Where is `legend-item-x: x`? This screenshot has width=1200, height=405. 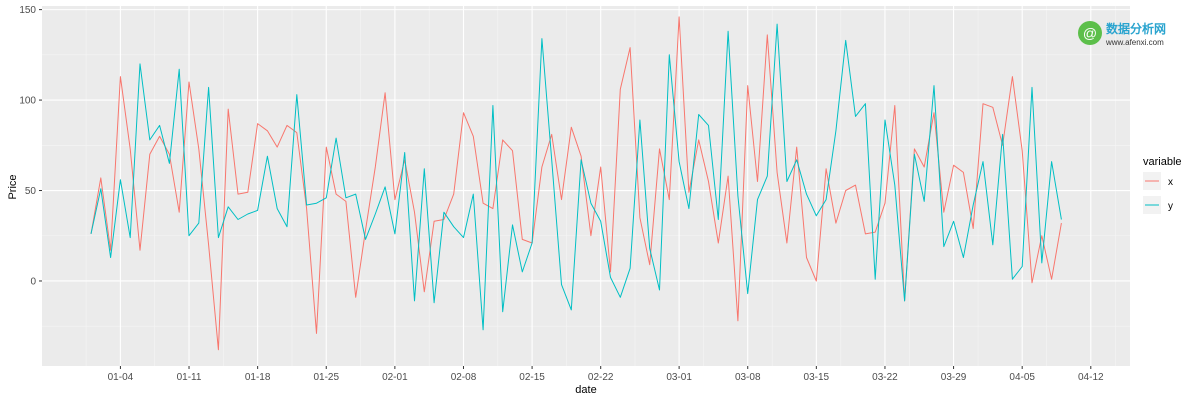 legend-item-x: x is located at coordinates (1158, 181).